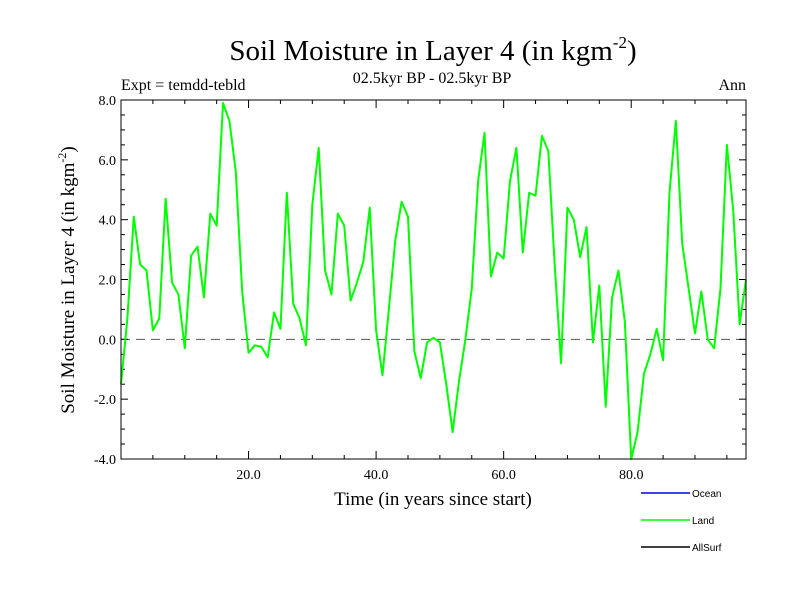 This screenshot has height=600, width=800. Describe the element at coordinates (503, 475) in the screenshot. I see `x-tick-label: 60.0` at that location.